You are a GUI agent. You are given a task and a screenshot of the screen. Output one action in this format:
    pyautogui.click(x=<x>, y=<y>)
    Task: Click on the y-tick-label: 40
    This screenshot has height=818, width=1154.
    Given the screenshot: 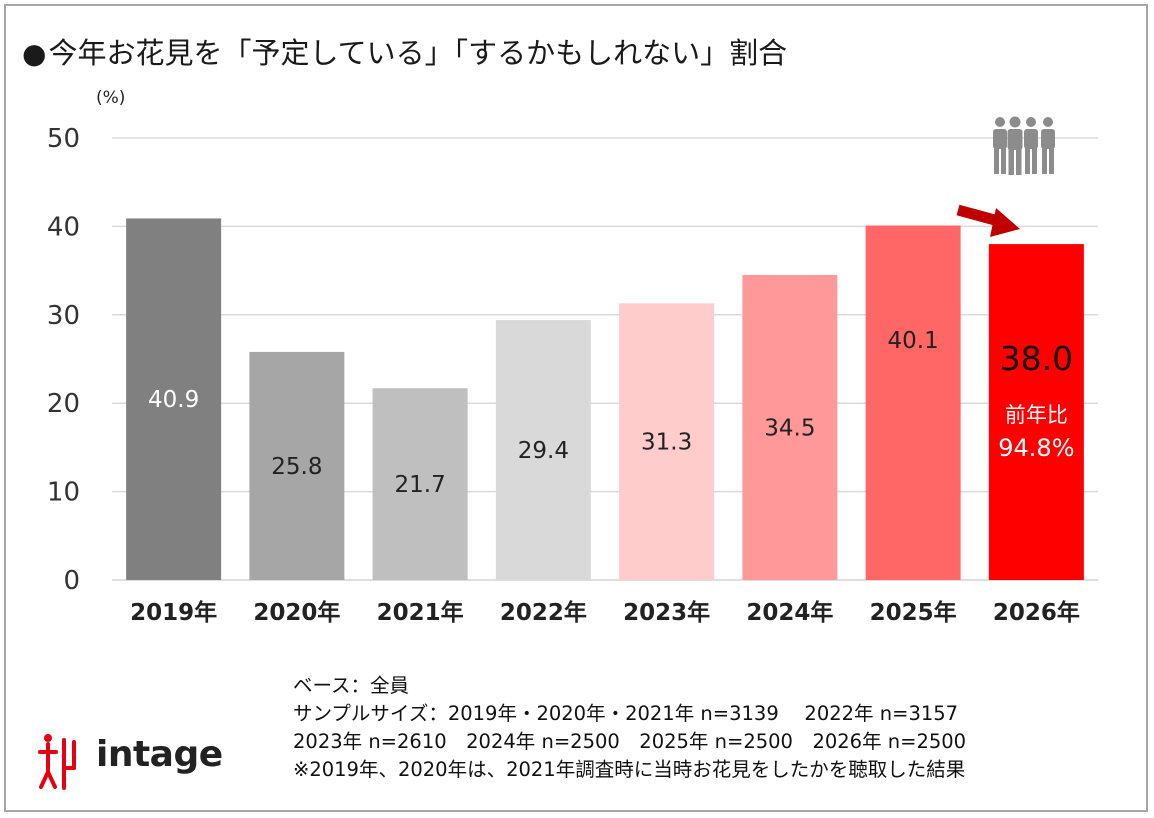 What is the action you would take?
    pyautogui.click(x=63, y=227)
    